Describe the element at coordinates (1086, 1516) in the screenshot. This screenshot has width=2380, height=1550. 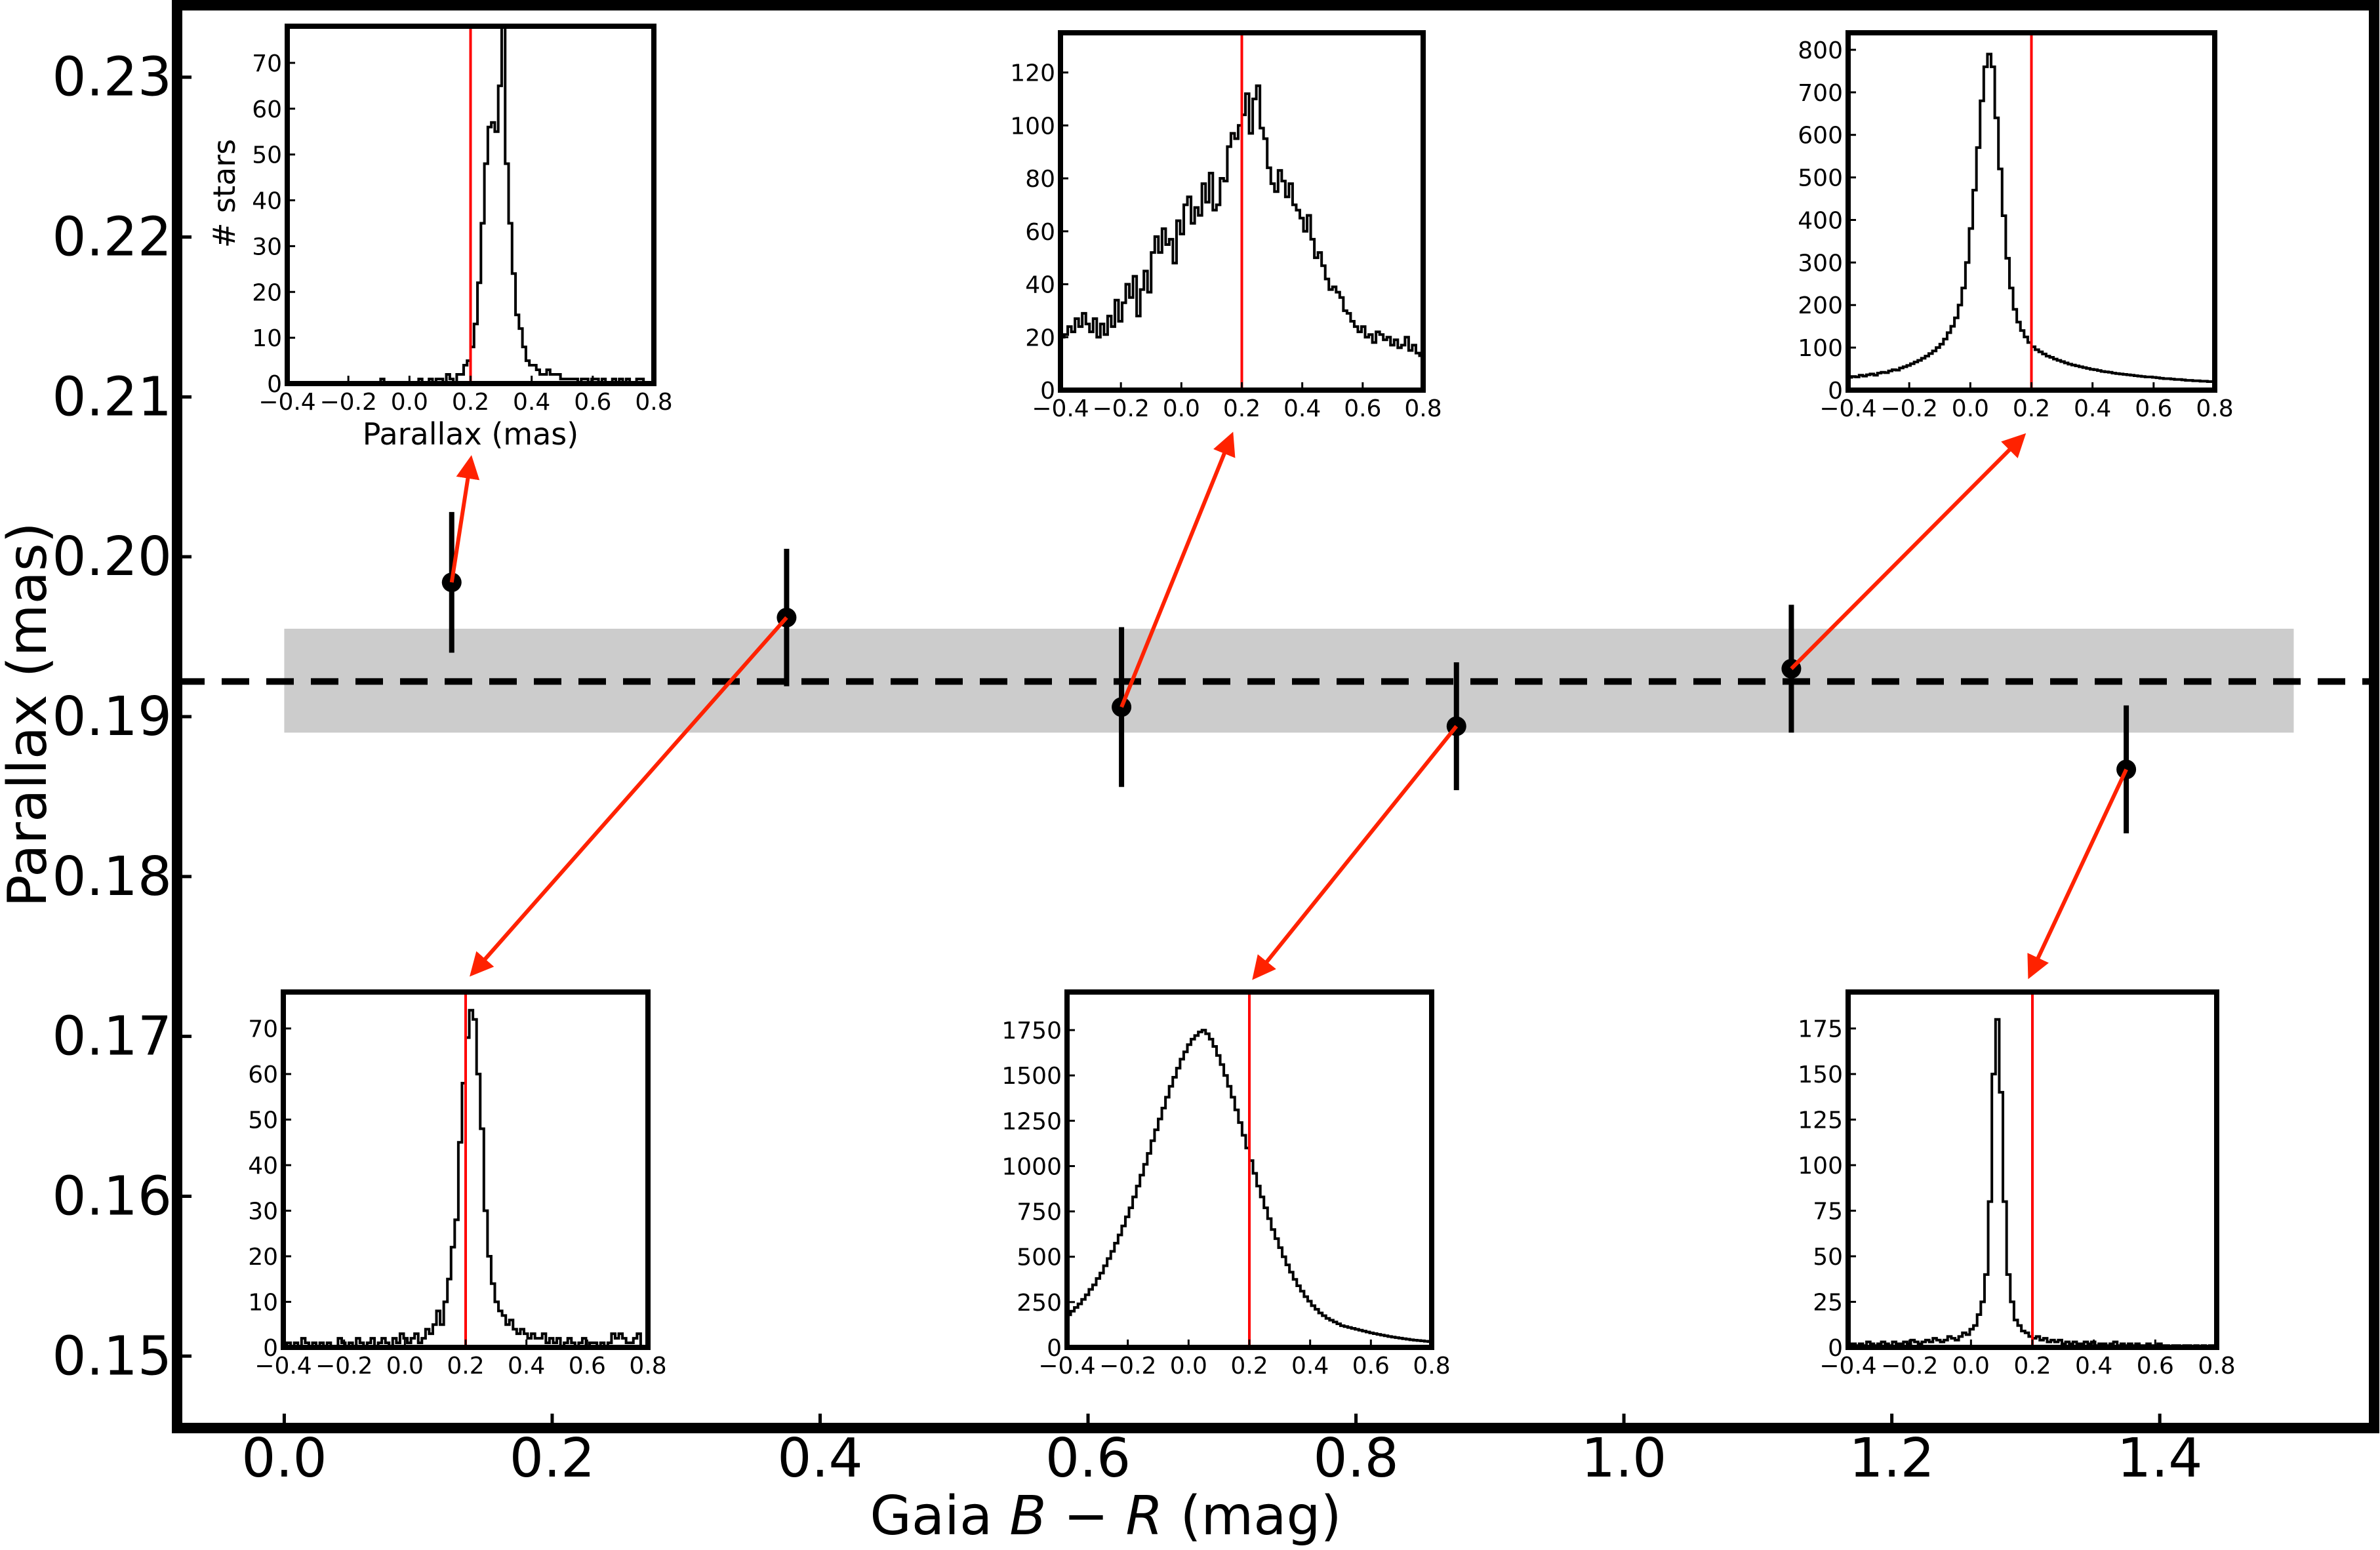
I see `x-axis-label-minus: −` at that location.